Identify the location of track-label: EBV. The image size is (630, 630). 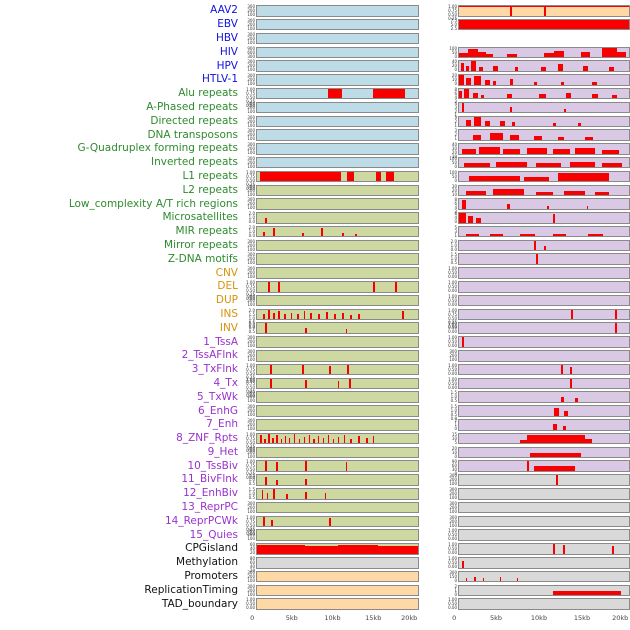
(227, 24).